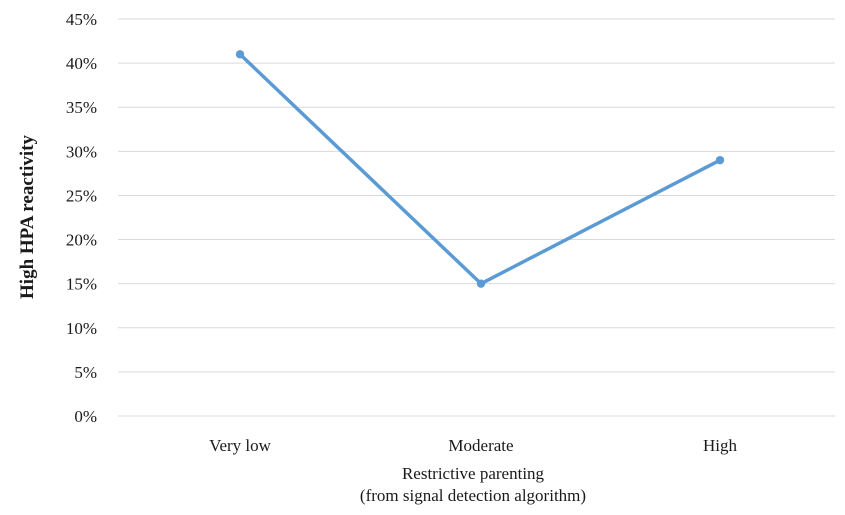 The height and width of the screenshot is (515, 845). I want to click on y-tick-label: 20%, so click(81, 240).